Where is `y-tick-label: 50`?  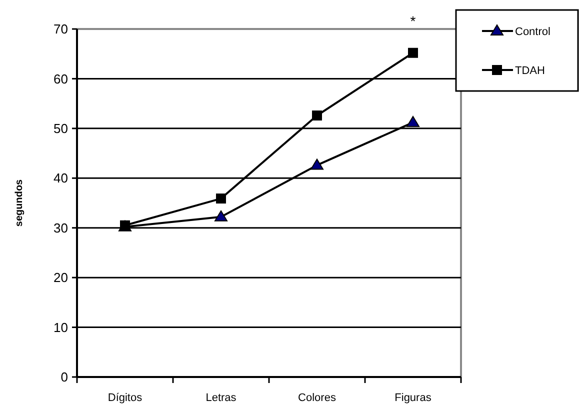
y-tick-label: 50 is located at coordinates (61, 128).